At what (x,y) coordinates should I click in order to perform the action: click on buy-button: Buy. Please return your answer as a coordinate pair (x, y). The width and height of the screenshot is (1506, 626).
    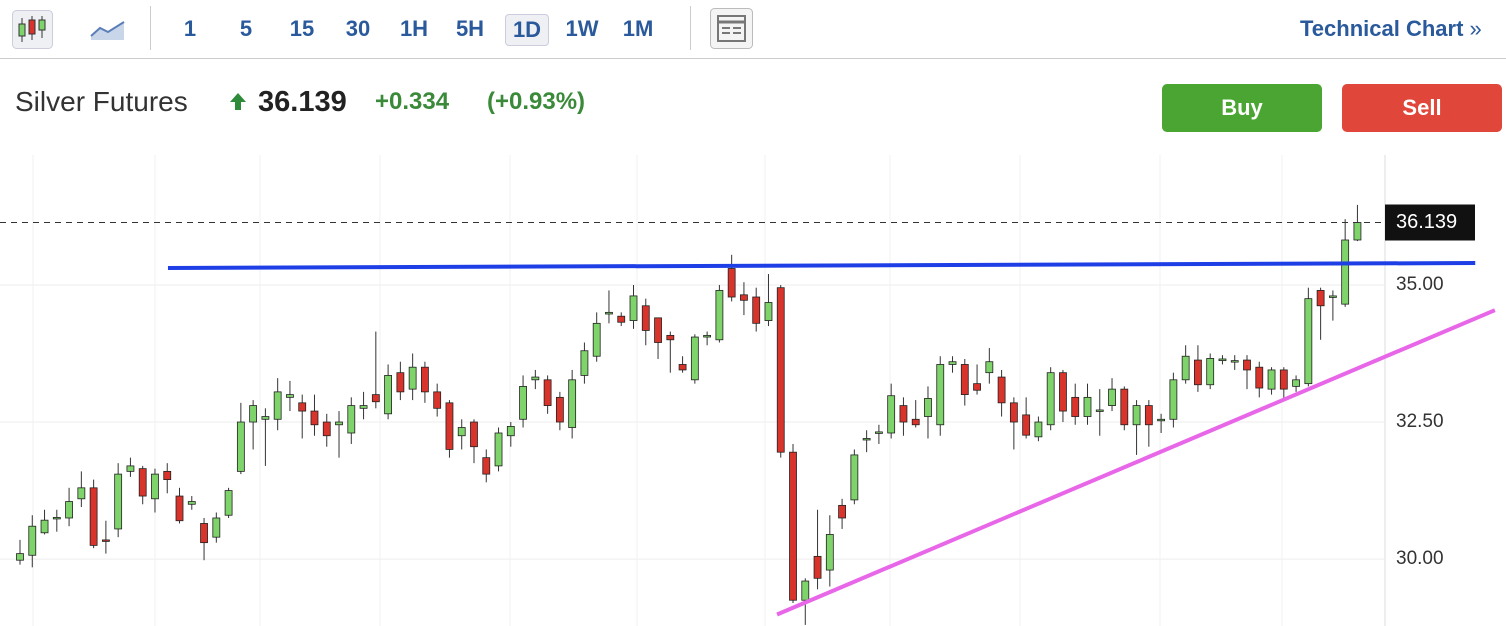
    Looking at the image, I should click on (1242, 108).